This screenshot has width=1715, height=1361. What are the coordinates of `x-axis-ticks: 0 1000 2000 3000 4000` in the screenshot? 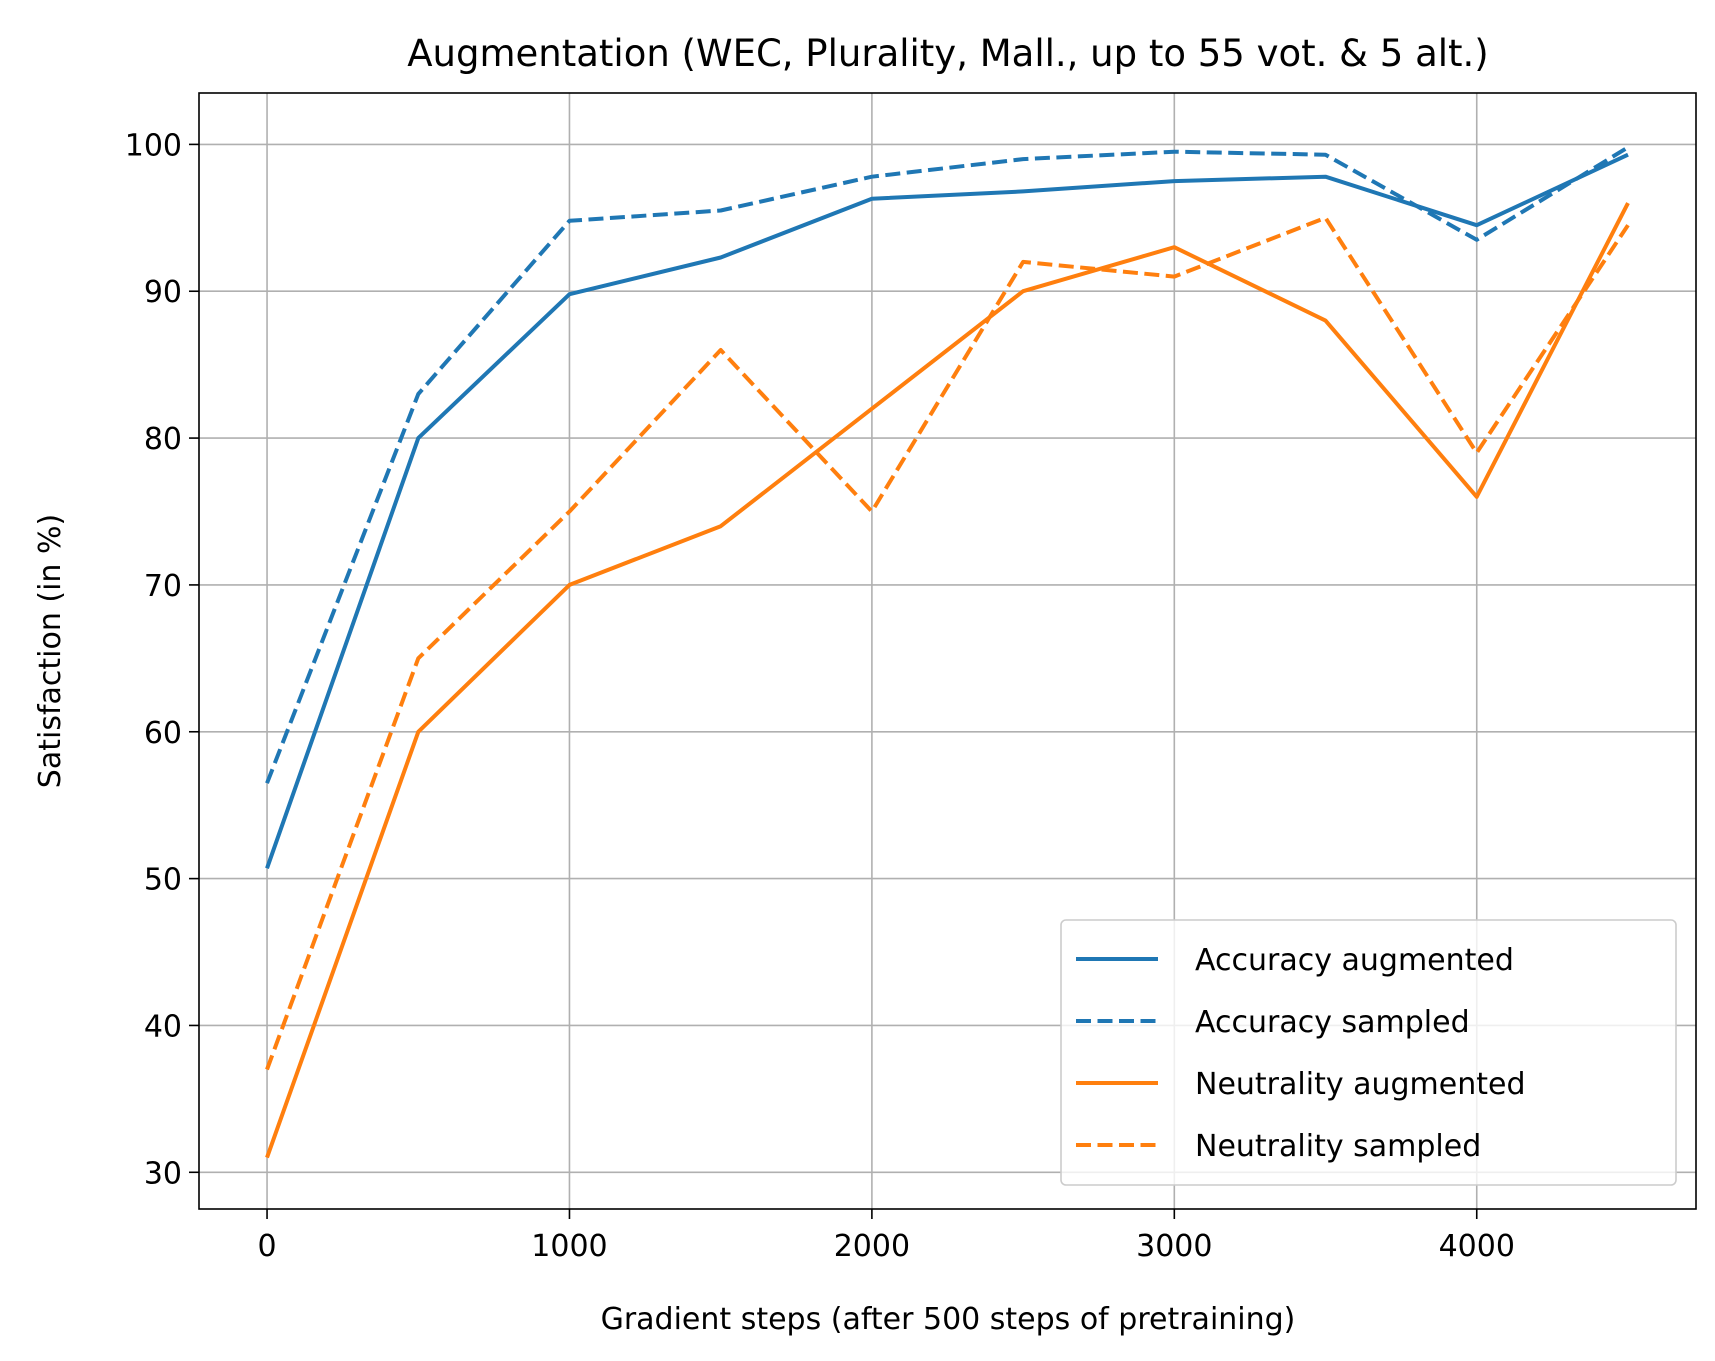 It's located at (886, 1236).